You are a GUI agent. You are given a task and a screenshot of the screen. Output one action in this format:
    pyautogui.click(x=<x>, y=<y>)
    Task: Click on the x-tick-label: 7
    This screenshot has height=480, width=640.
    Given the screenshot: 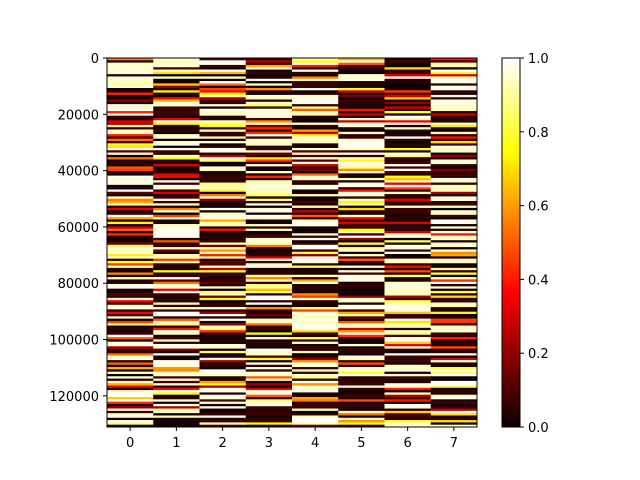 What is the action you would take?
    pyautogui.click(x=454, y=443)
    